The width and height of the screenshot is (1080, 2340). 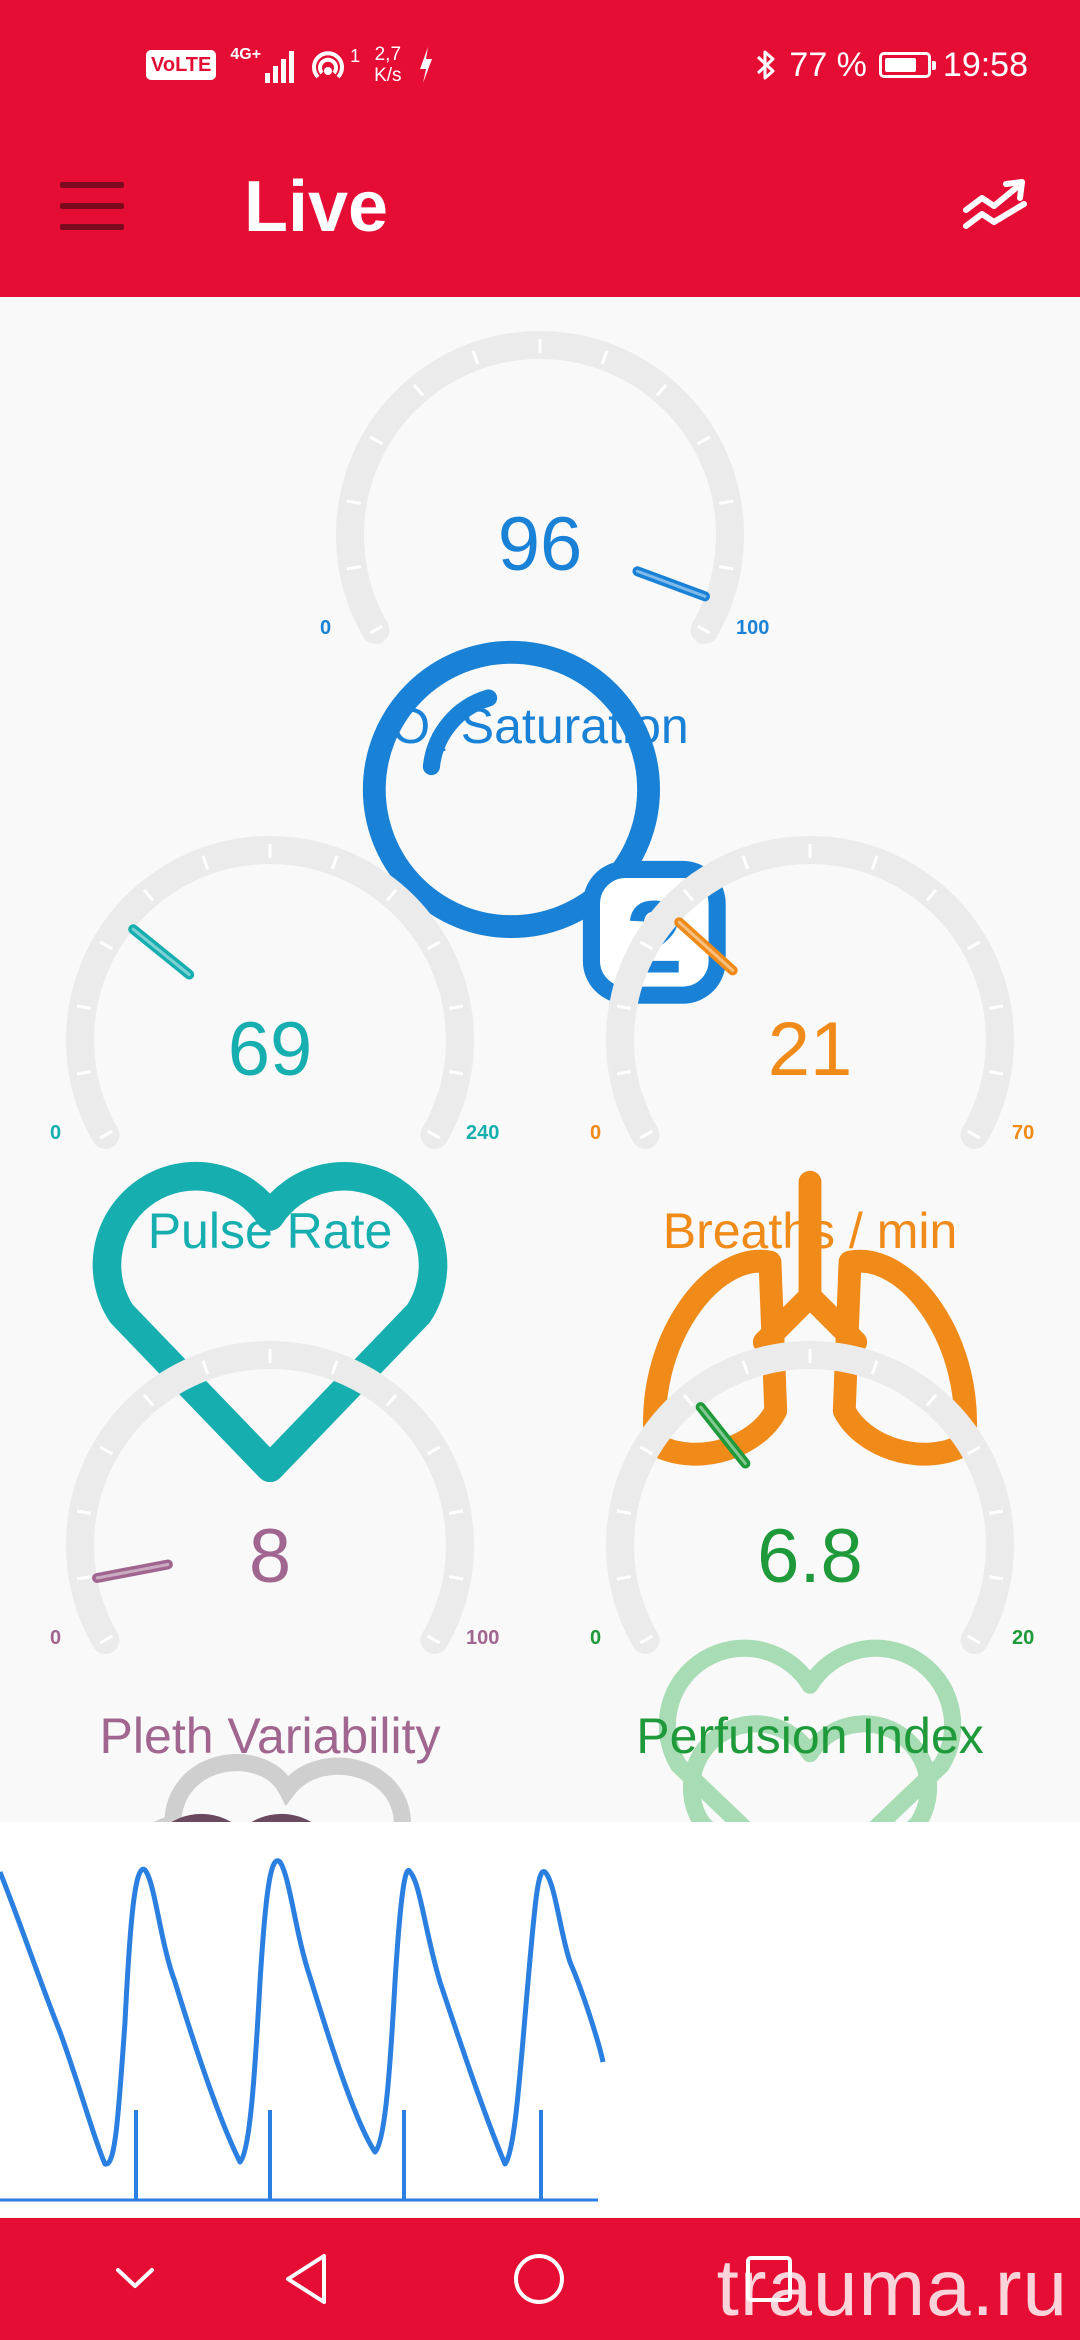 What do you see at coordinates (338, 2155) in the screenshot?
I see `beat-markers` at bounding box center [338, 2155].